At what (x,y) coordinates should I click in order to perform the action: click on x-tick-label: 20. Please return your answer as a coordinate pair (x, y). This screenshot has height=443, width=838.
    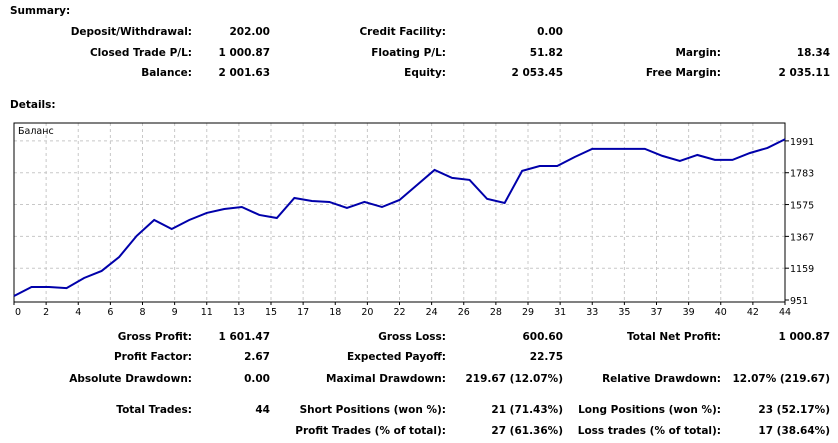
    Looking at the image, I should click on (367, 312).